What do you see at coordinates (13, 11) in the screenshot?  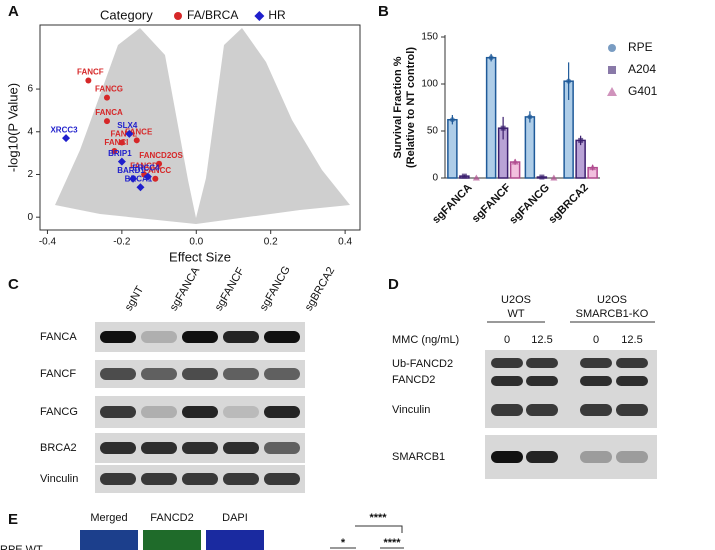 I see `panel-label: A` at bounding box center [13, 11].